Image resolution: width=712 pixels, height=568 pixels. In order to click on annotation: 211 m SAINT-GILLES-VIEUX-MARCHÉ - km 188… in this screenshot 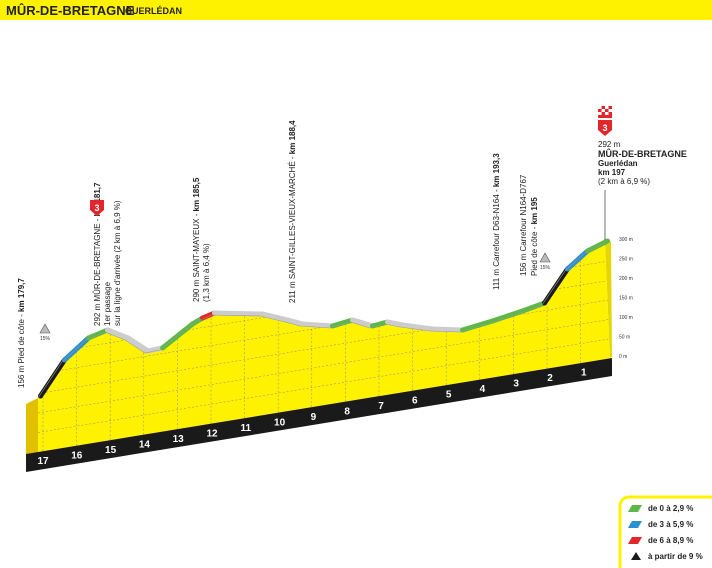, I will do `click(292, 211)`.